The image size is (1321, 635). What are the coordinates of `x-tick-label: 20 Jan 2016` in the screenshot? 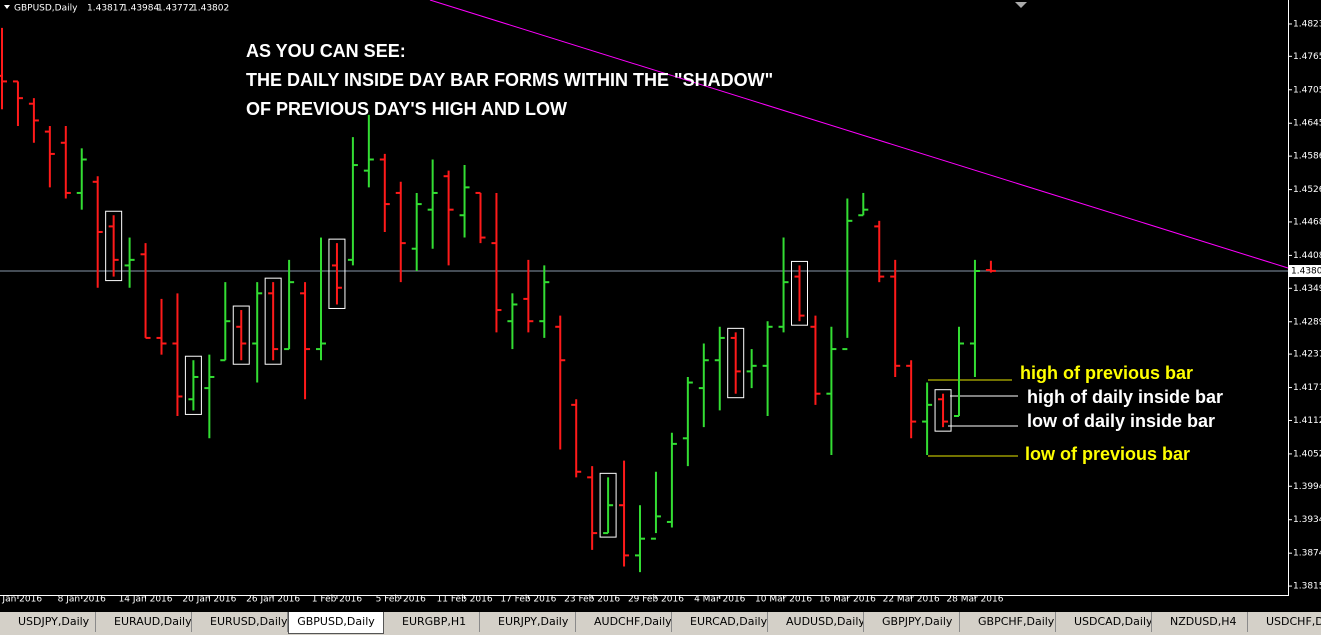 It's located at (209, 600).